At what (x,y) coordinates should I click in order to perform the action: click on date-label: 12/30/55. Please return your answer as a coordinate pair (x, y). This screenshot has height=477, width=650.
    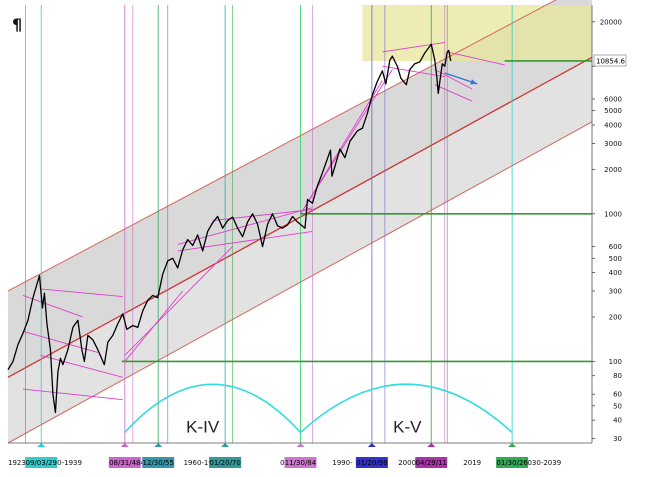
    Looking at the image, I should click on (158, 463).